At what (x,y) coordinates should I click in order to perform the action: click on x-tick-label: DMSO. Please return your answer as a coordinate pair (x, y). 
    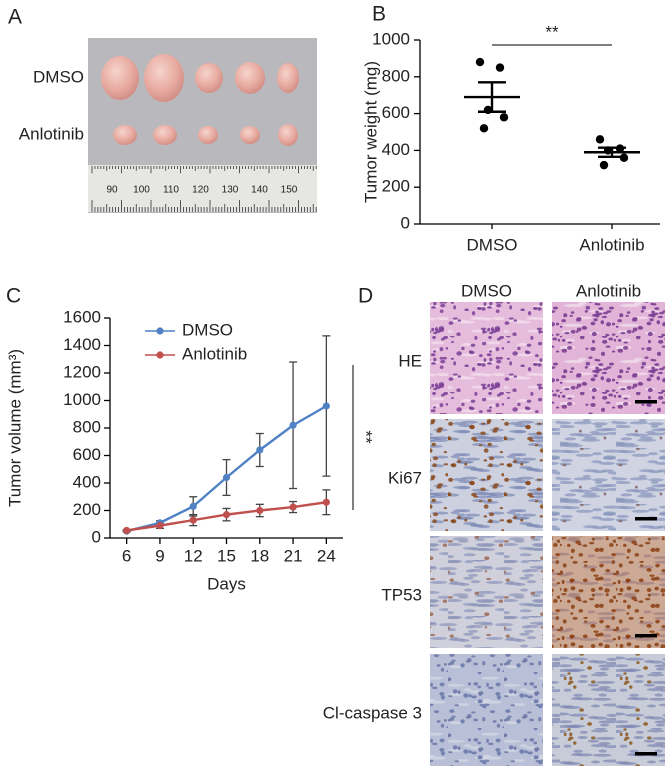
    Looking at the image, I should click on (492, 244).